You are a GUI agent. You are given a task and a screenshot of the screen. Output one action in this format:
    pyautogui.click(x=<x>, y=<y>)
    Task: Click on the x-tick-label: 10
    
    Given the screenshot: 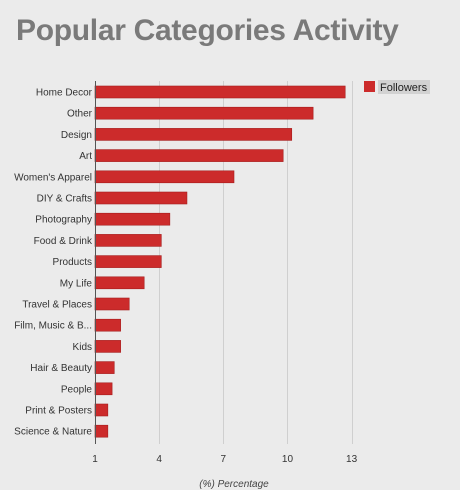 What is the action you would take?
    pyautogui.click(x=288, y=459)
    